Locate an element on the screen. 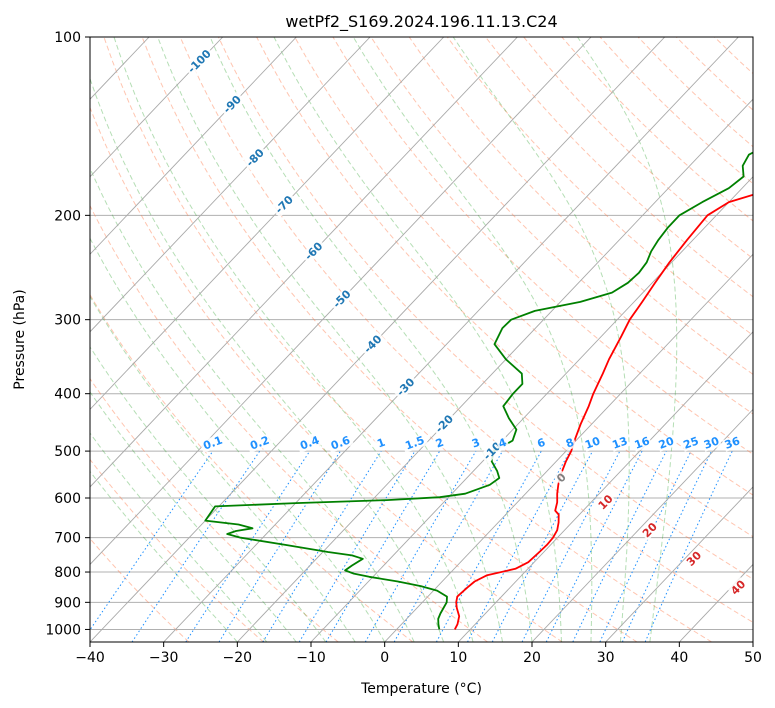 The image size is (775, 708). mixing-ratio-label-group: 36 is located at coordinates (732, 443).